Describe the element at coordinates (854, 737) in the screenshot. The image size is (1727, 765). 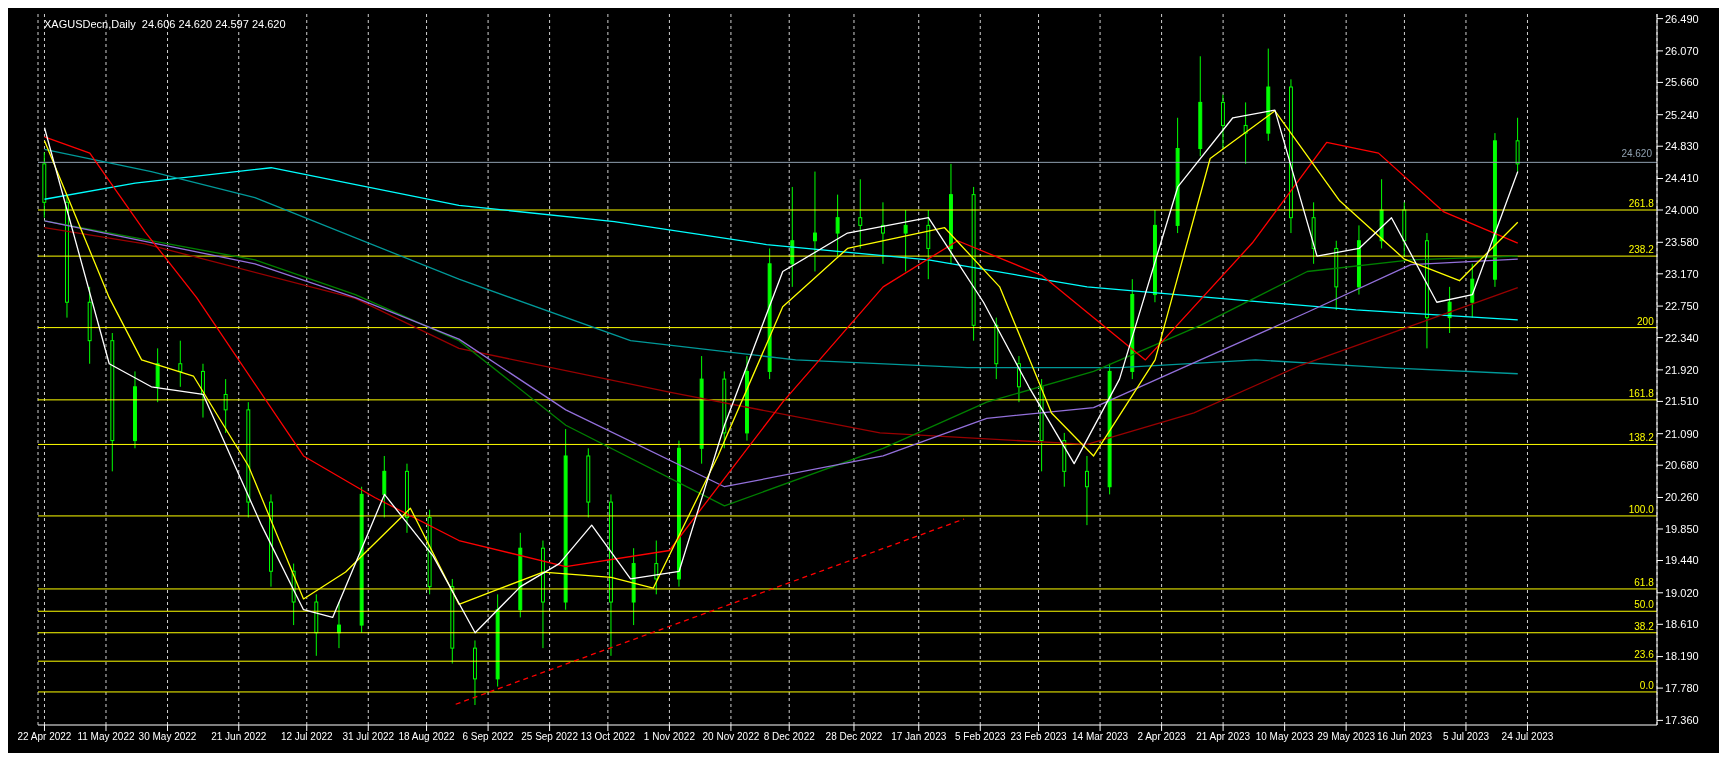
I see `x-tick-label: 28 Dec 2022` at that location.